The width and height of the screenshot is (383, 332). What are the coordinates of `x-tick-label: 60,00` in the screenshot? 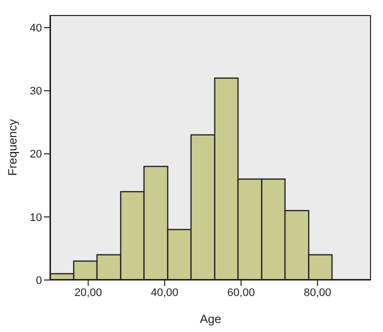 It's located at (241, 292).